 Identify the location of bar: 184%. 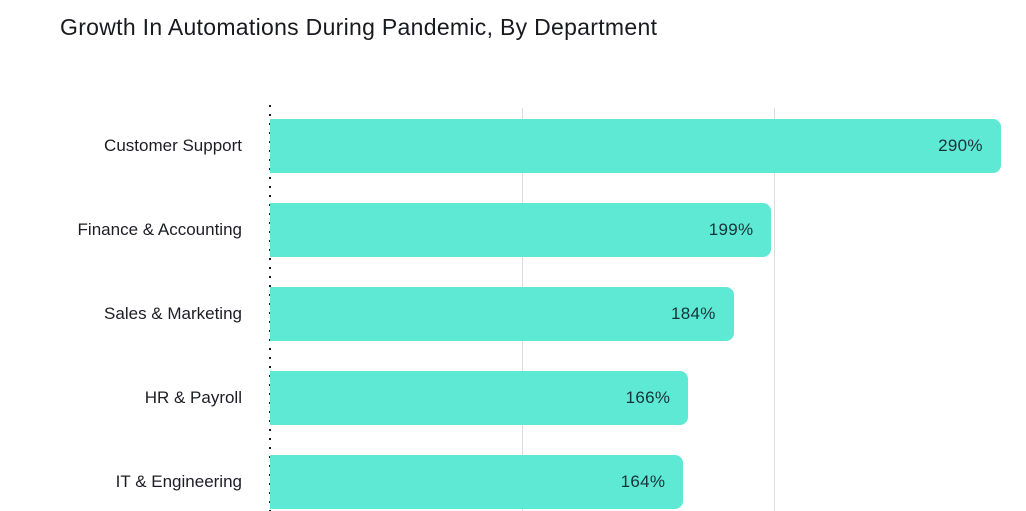
(502, 314).